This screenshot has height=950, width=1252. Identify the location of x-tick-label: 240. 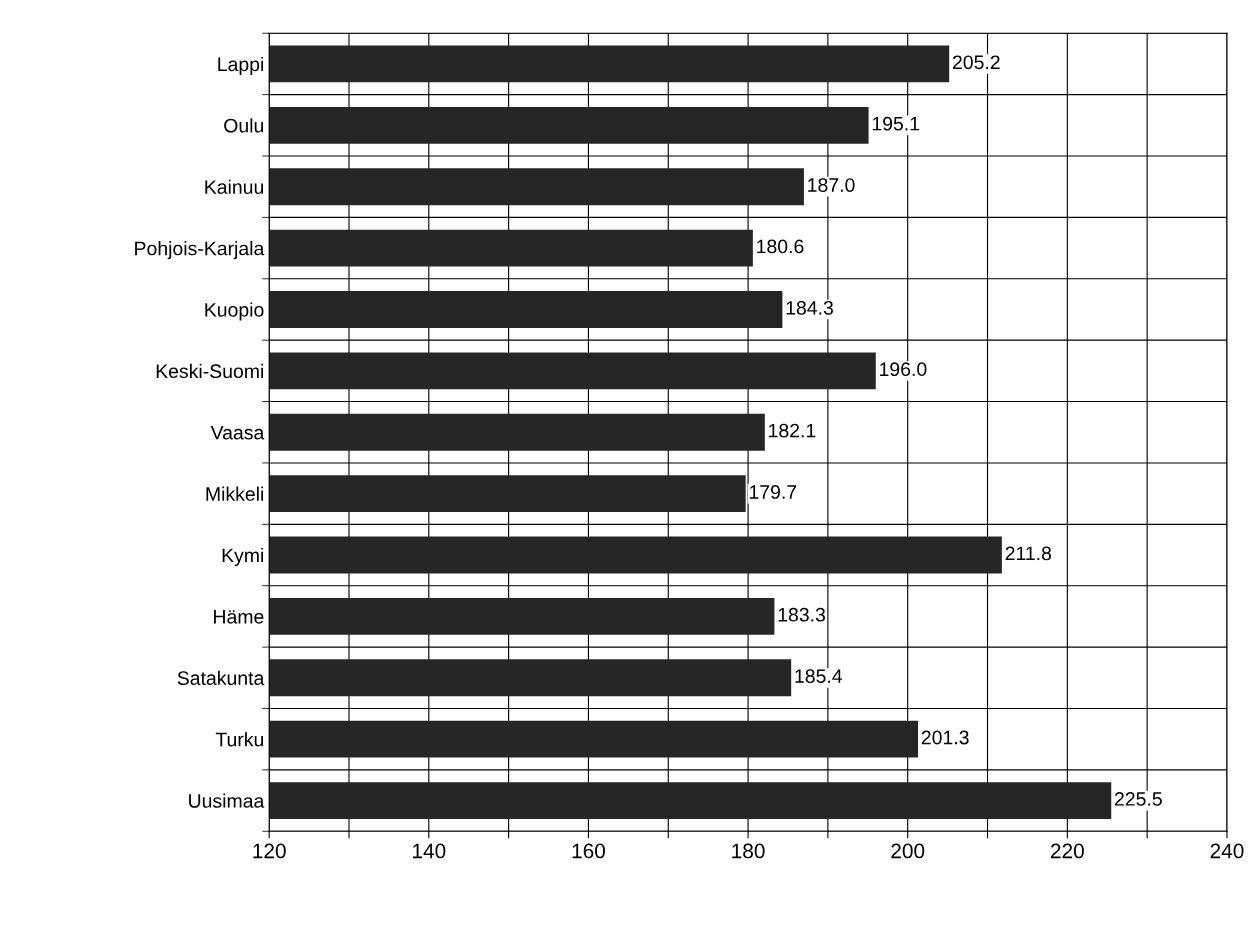
(1227, 851).